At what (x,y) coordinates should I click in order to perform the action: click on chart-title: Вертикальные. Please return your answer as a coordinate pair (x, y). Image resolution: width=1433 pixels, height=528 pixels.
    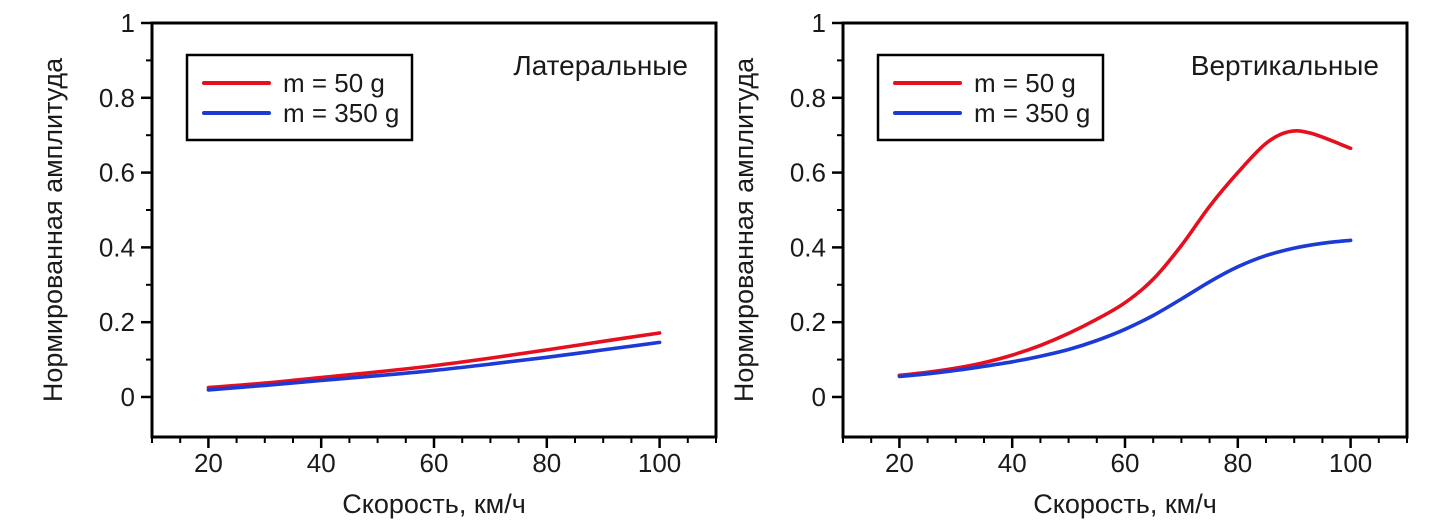
    Looking at the image, I should click on (1285, 65).